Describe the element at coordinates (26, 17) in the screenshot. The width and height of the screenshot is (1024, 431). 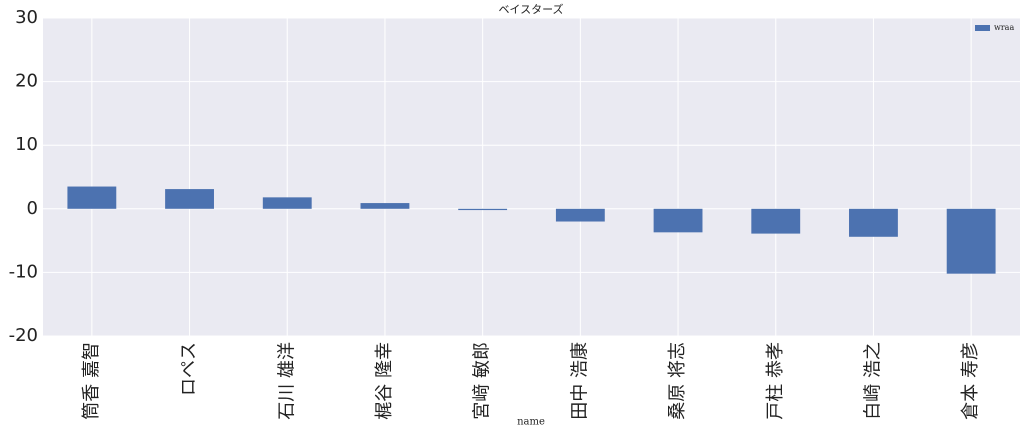
I see `y-tick-label: 30` at that location.